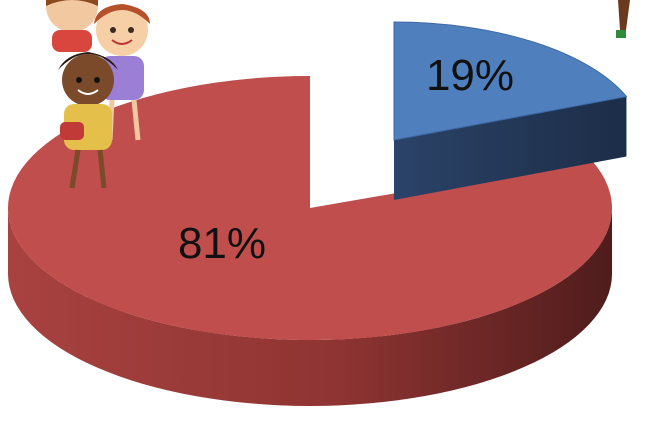  What do you see at coordinates (98, 94) in the screenshot?
I see `cartoon-kids-icon` at bounding box center [98, 94].